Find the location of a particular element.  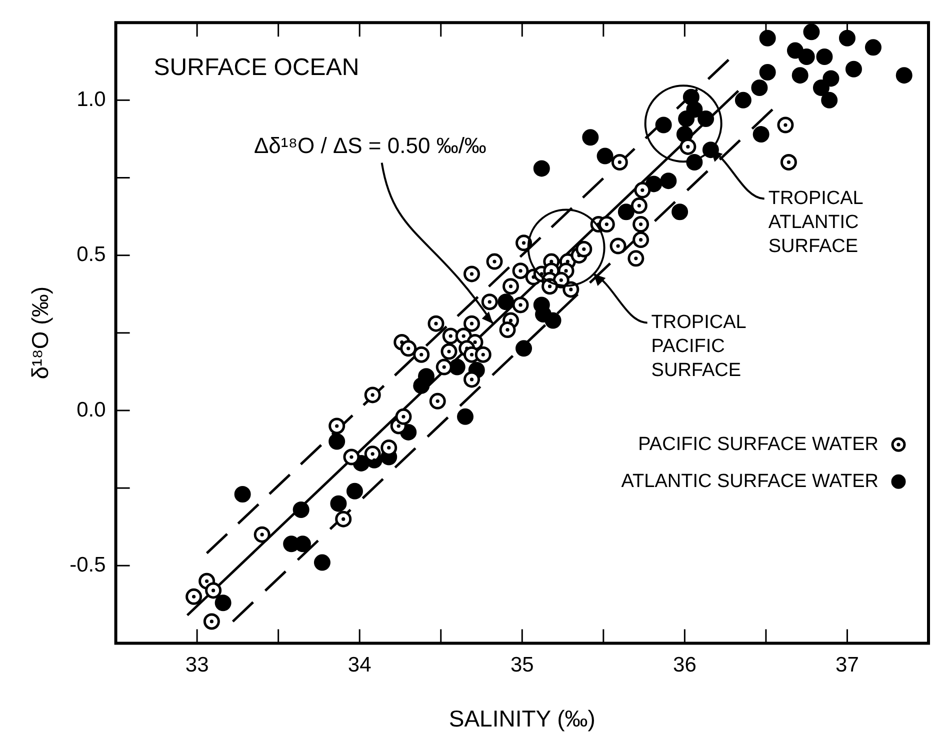

x-tick-label: 34 is located at coordinates (360, 665).